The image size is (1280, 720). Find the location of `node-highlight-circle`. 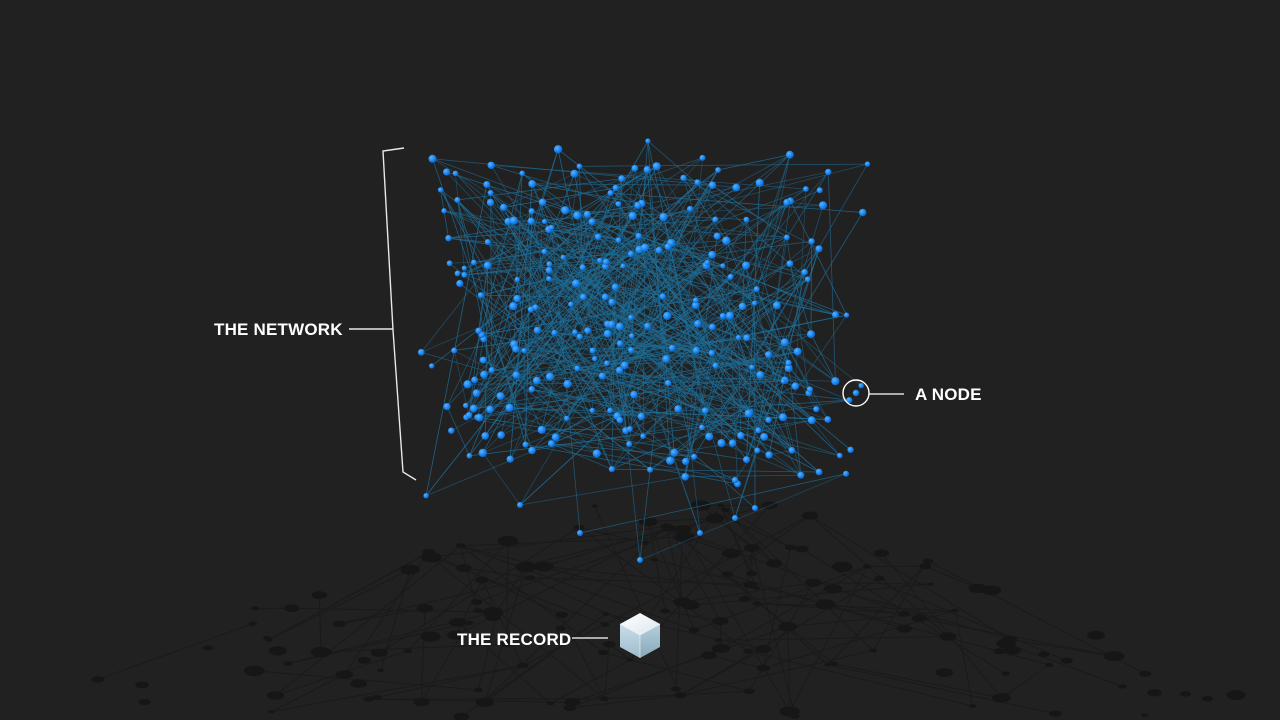

node-highlight-circle is located at coordinates (856, 393).